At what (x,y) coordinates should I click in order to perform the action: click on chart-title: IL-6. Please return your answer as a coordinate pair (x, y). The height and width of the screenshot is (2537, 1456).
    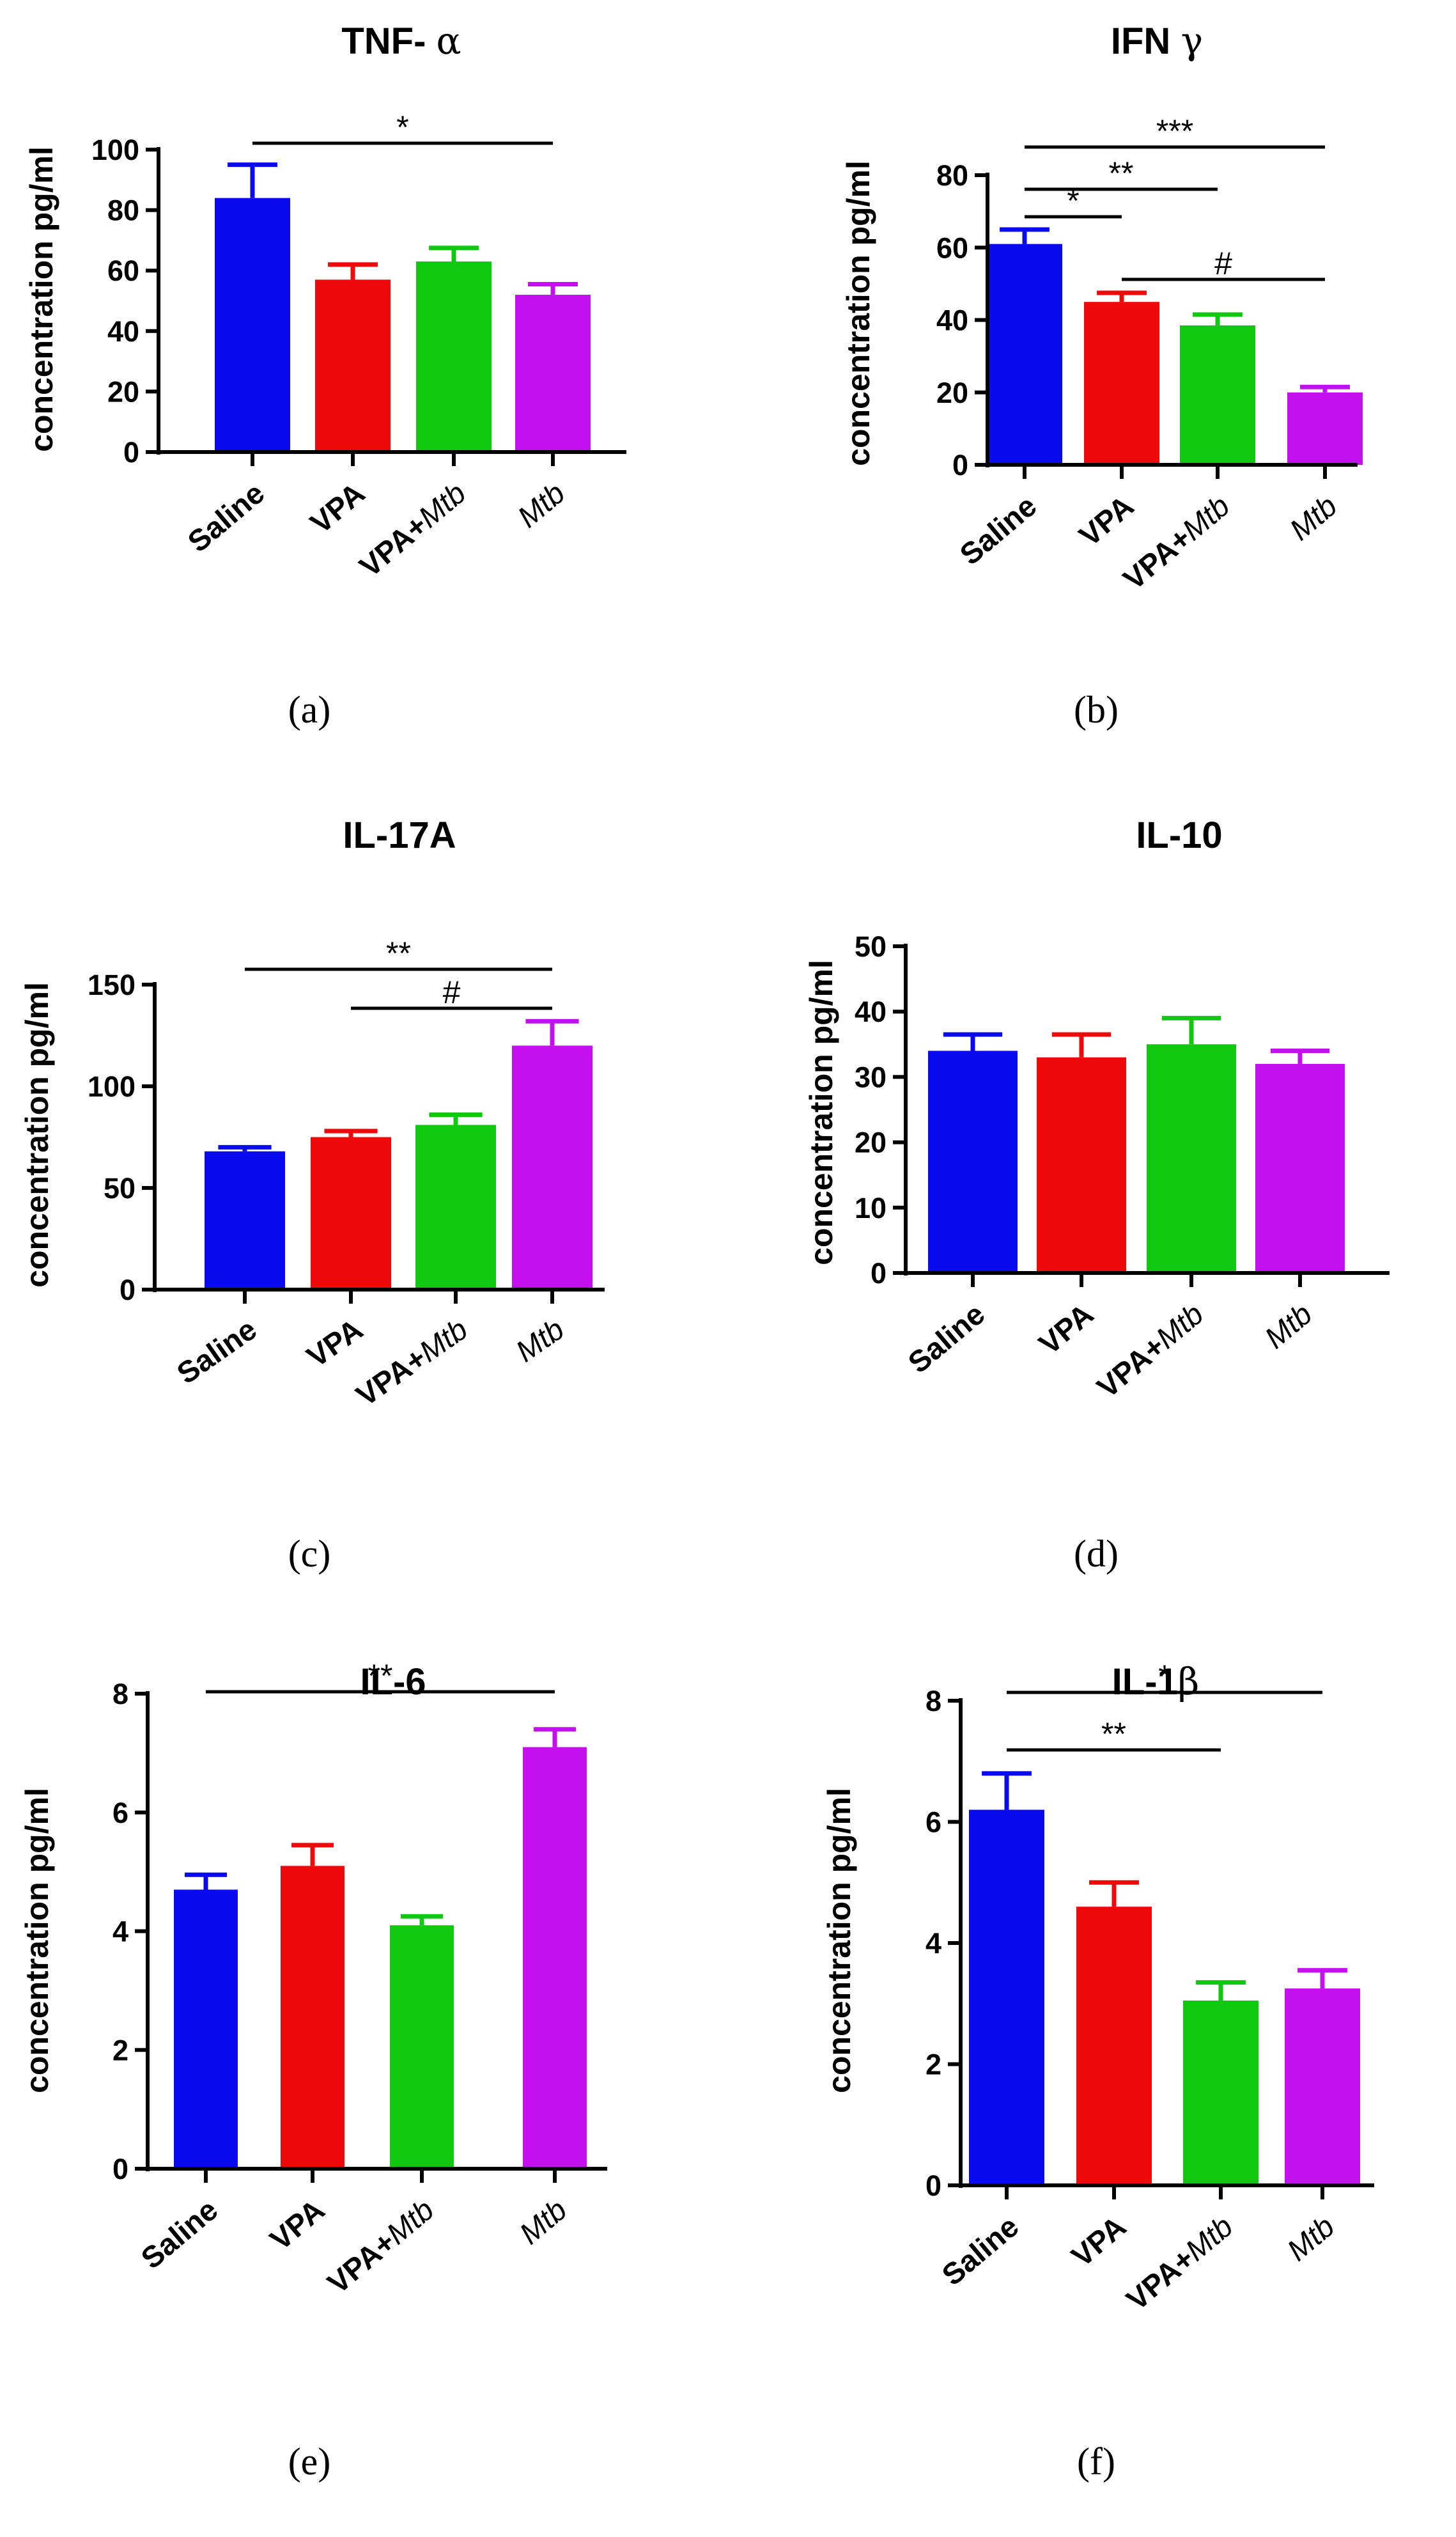
    Looking at the image, I should click on (393, 1682).